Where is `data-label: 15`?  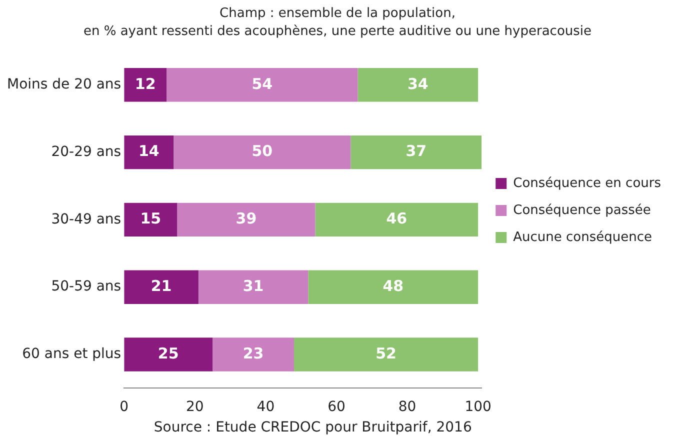
data-label: 15 is located at coordinates (151, 219).